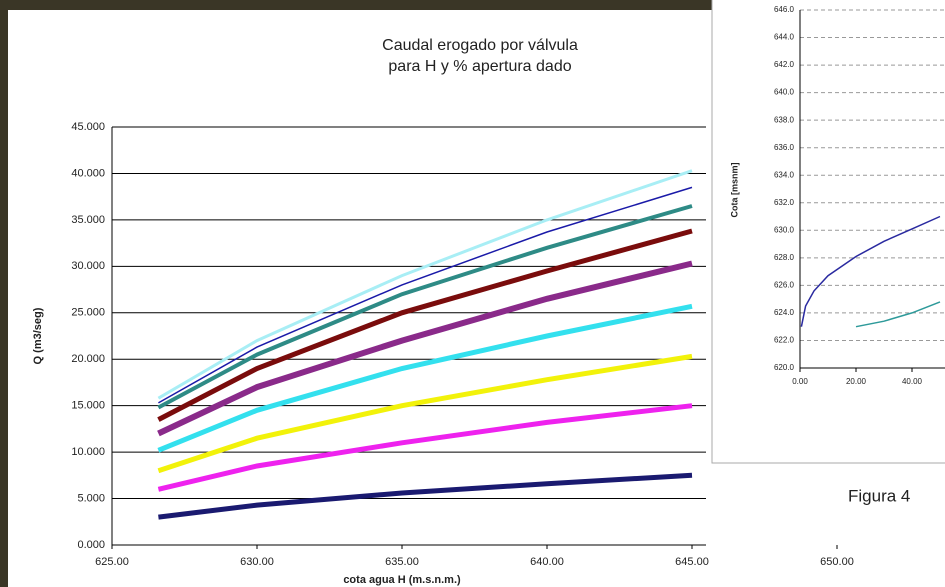 The image size is (945, 587). I want to click on x-axis-label: cota agua H (m.s.n.m.), so click(402, 580).